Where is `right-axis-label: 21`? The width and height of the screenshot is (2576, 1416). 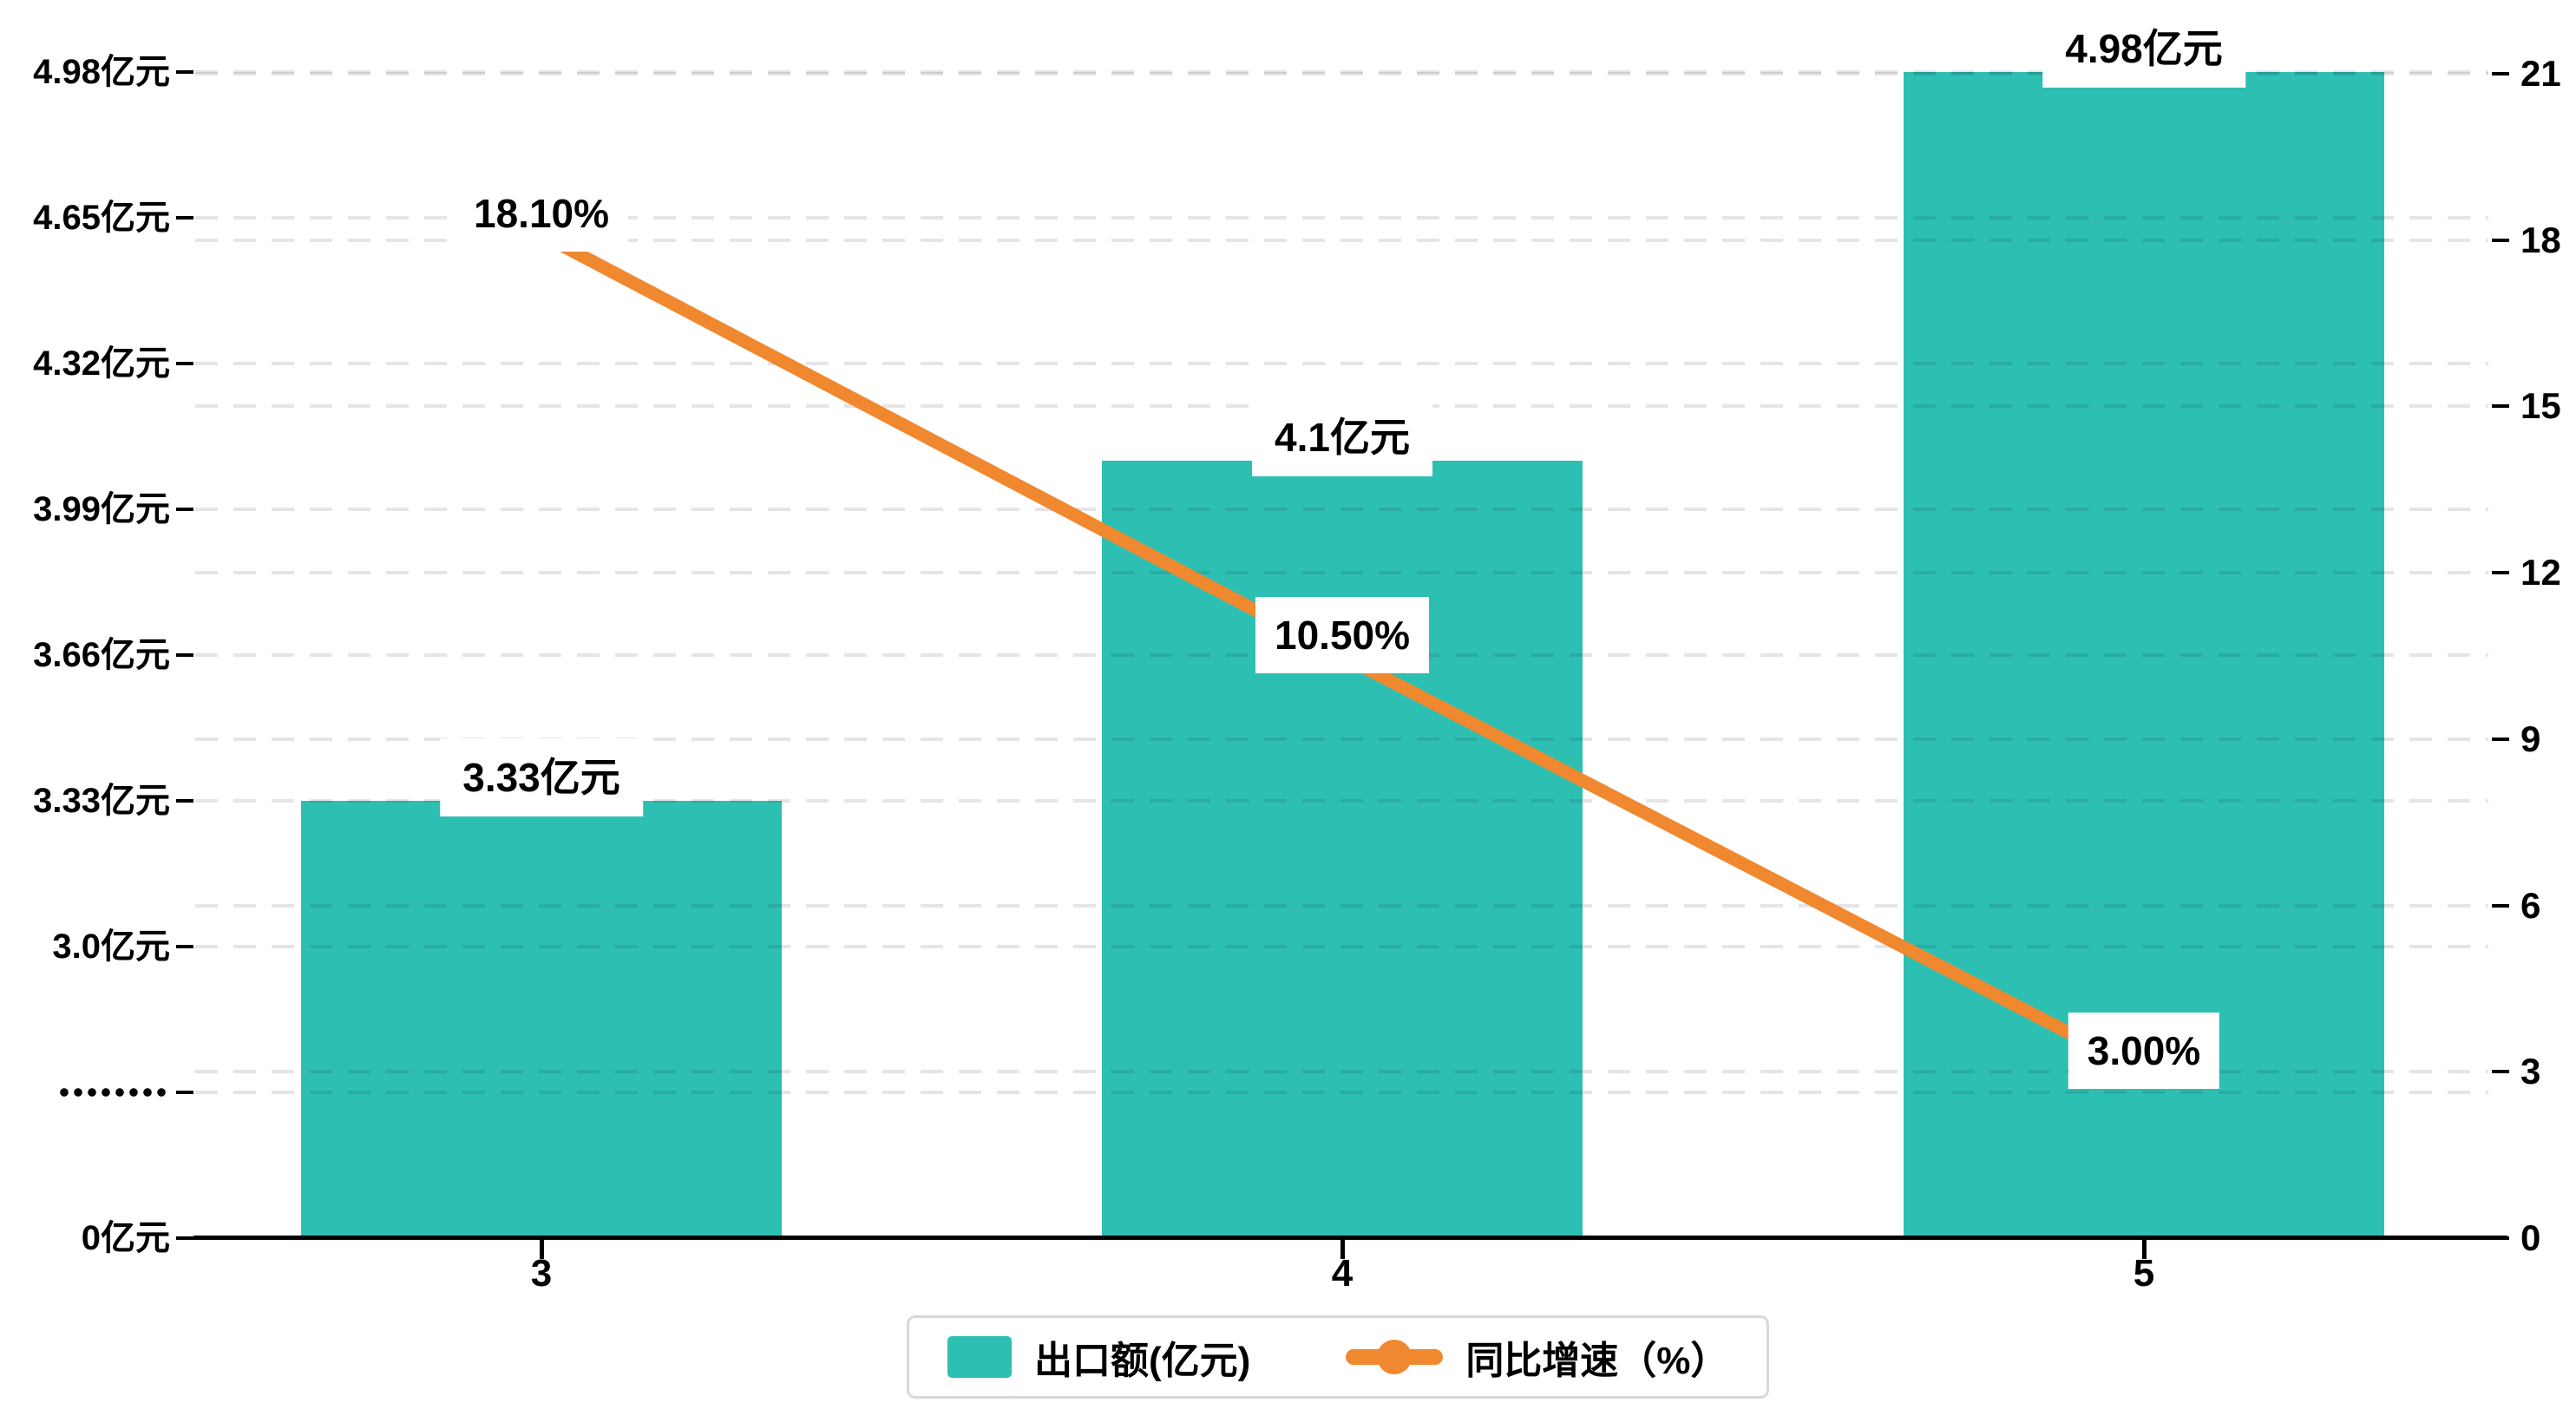
right-axis-label: 21 is located at coordinates (2540, 74).